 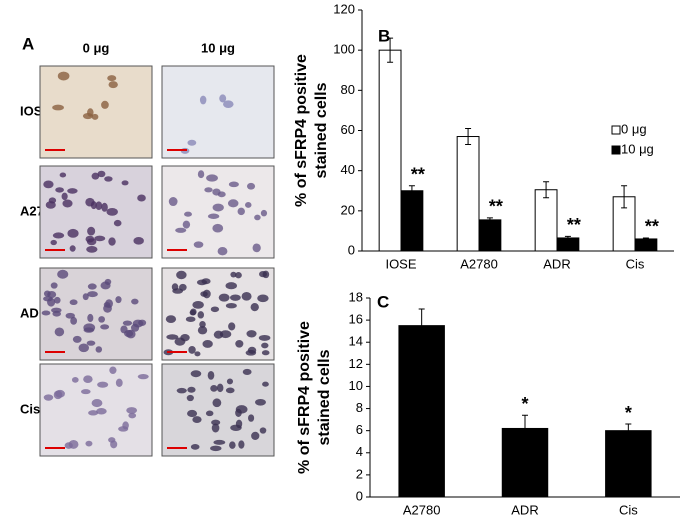 What do you see at coordinates (556, 263) in the screenshot?
I see `x-tick-label: ADR` at bounding box center [556, 263].